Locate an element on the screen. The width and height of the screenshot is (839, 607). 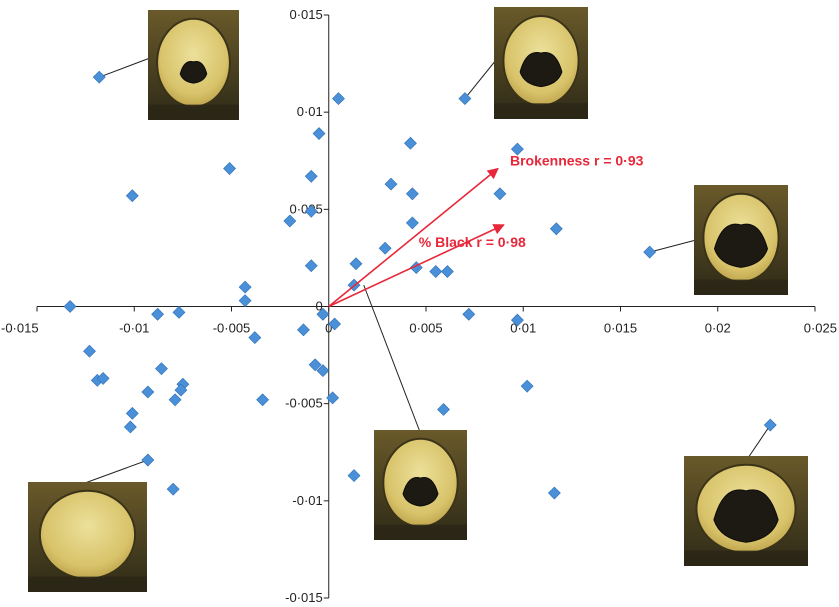
inset-photo-bottom-left-leader-line is located at coordinates (116, 471).